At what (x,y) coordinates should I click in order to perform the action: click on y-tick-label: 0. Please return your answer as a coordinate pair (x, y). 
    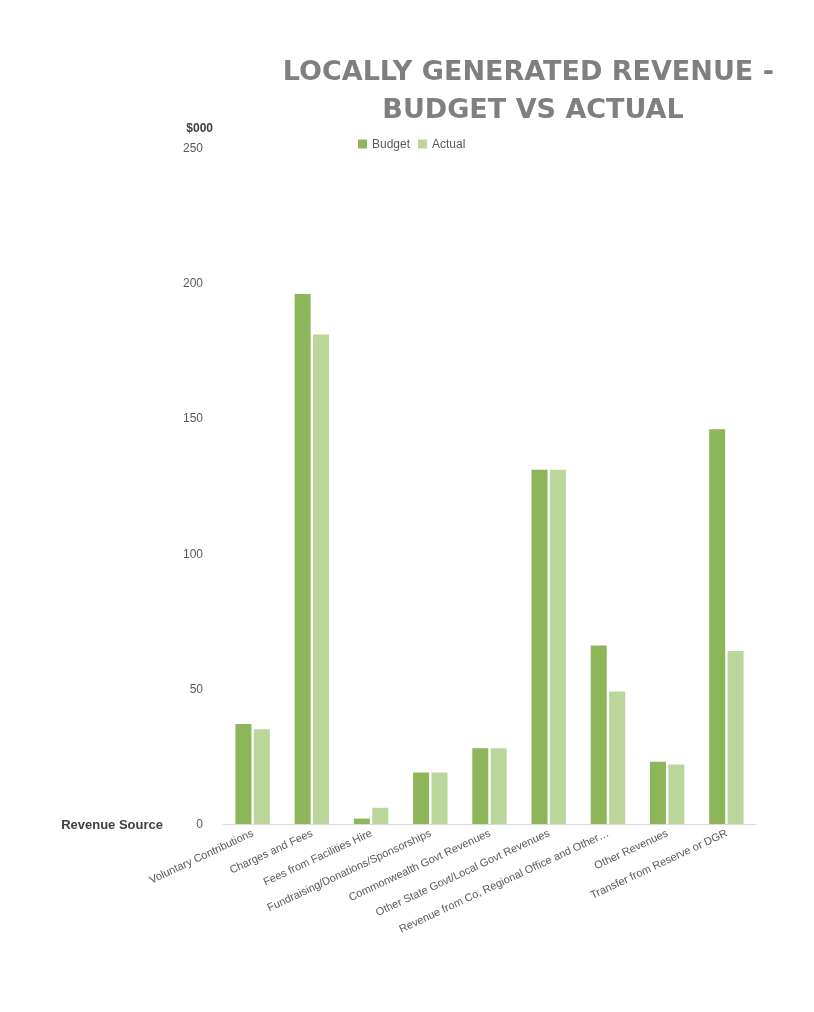
    Looking at the image, I should click on (200, 824).